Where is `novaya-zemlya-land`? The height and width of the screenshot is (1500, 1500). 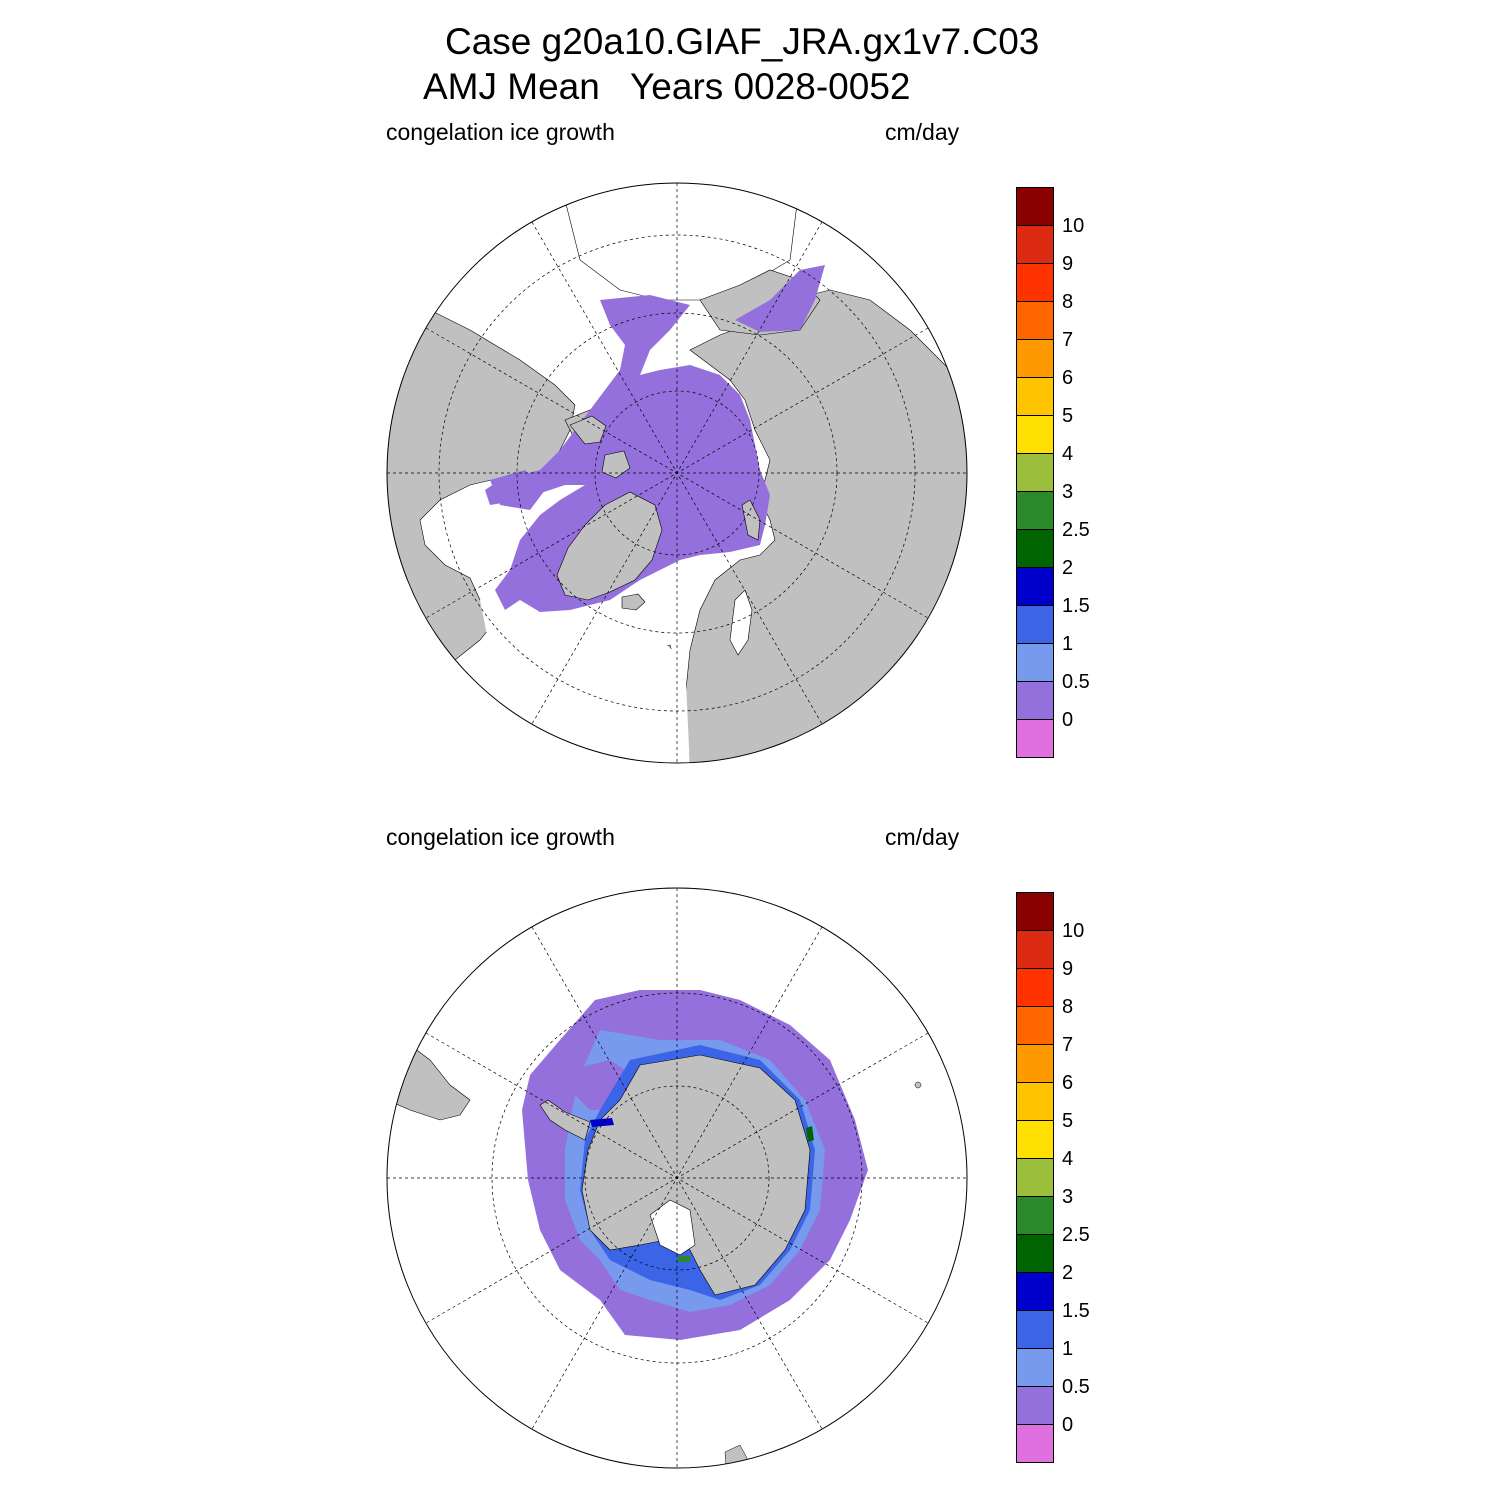
novaya-zemlya-land is located at coordinates (751, 520).